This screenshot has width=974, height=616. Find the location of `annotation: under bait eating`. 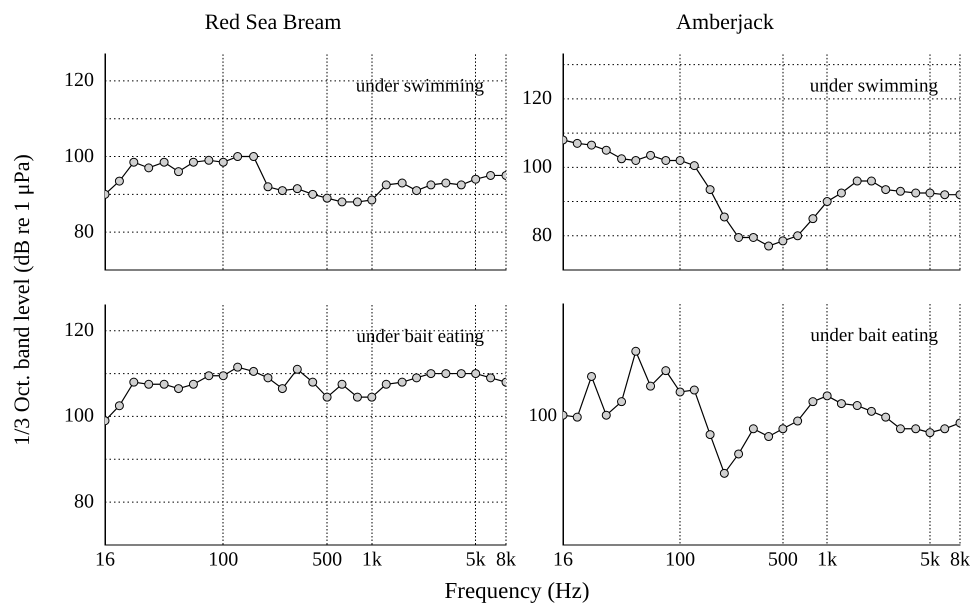

annotation: under bait eating is located at coordinates (420, 336).